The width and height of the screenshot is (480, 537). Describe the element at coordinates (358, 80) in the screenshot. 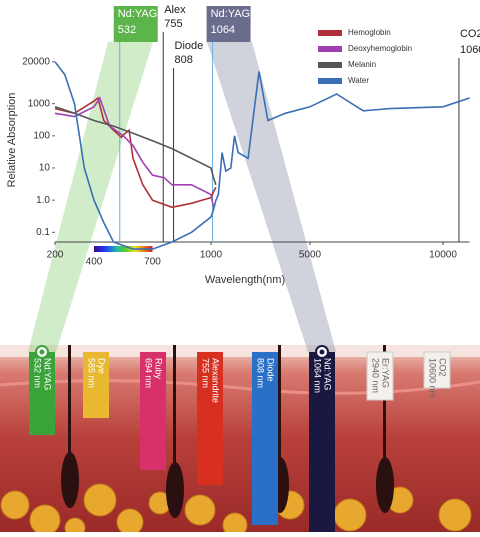

I see `legend-label: Water` at that location.